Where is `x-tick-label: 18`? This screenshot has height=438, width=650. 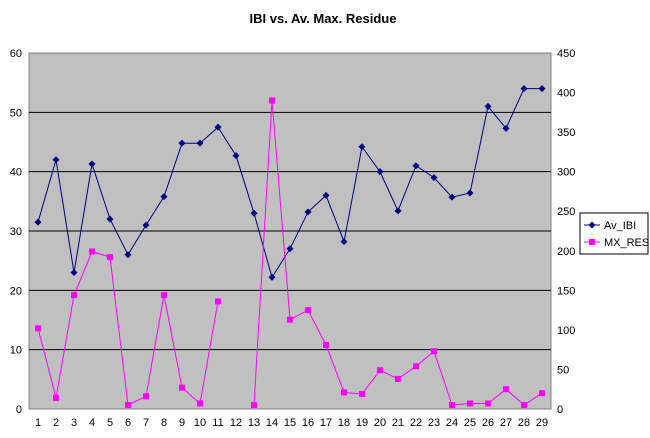 x-tick-label: 18 is located at coordinates (344, 423).